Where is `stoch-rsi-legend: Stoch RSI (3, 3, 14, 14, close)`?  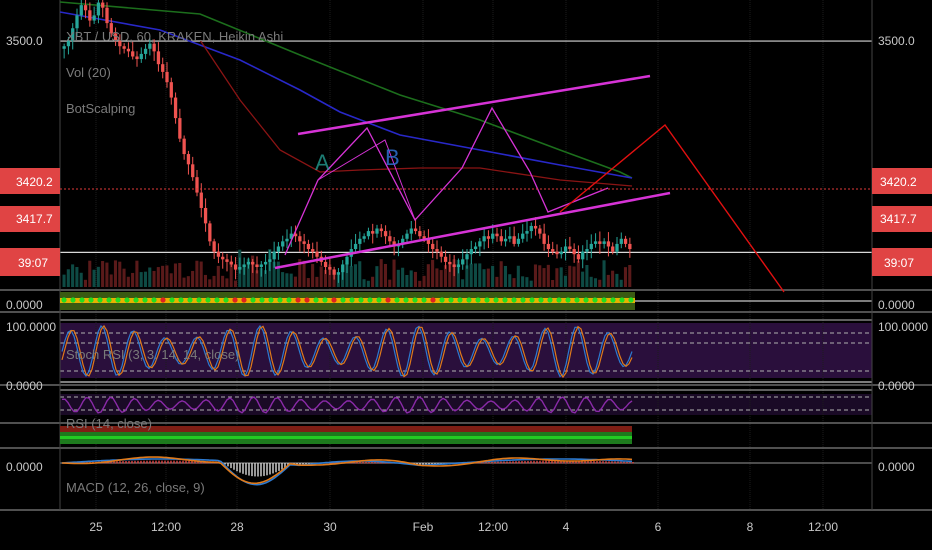 stoch-rsi-legend: Stoch RSI (3, 3, 14, 14, close) is located at coordinates (152, 354).